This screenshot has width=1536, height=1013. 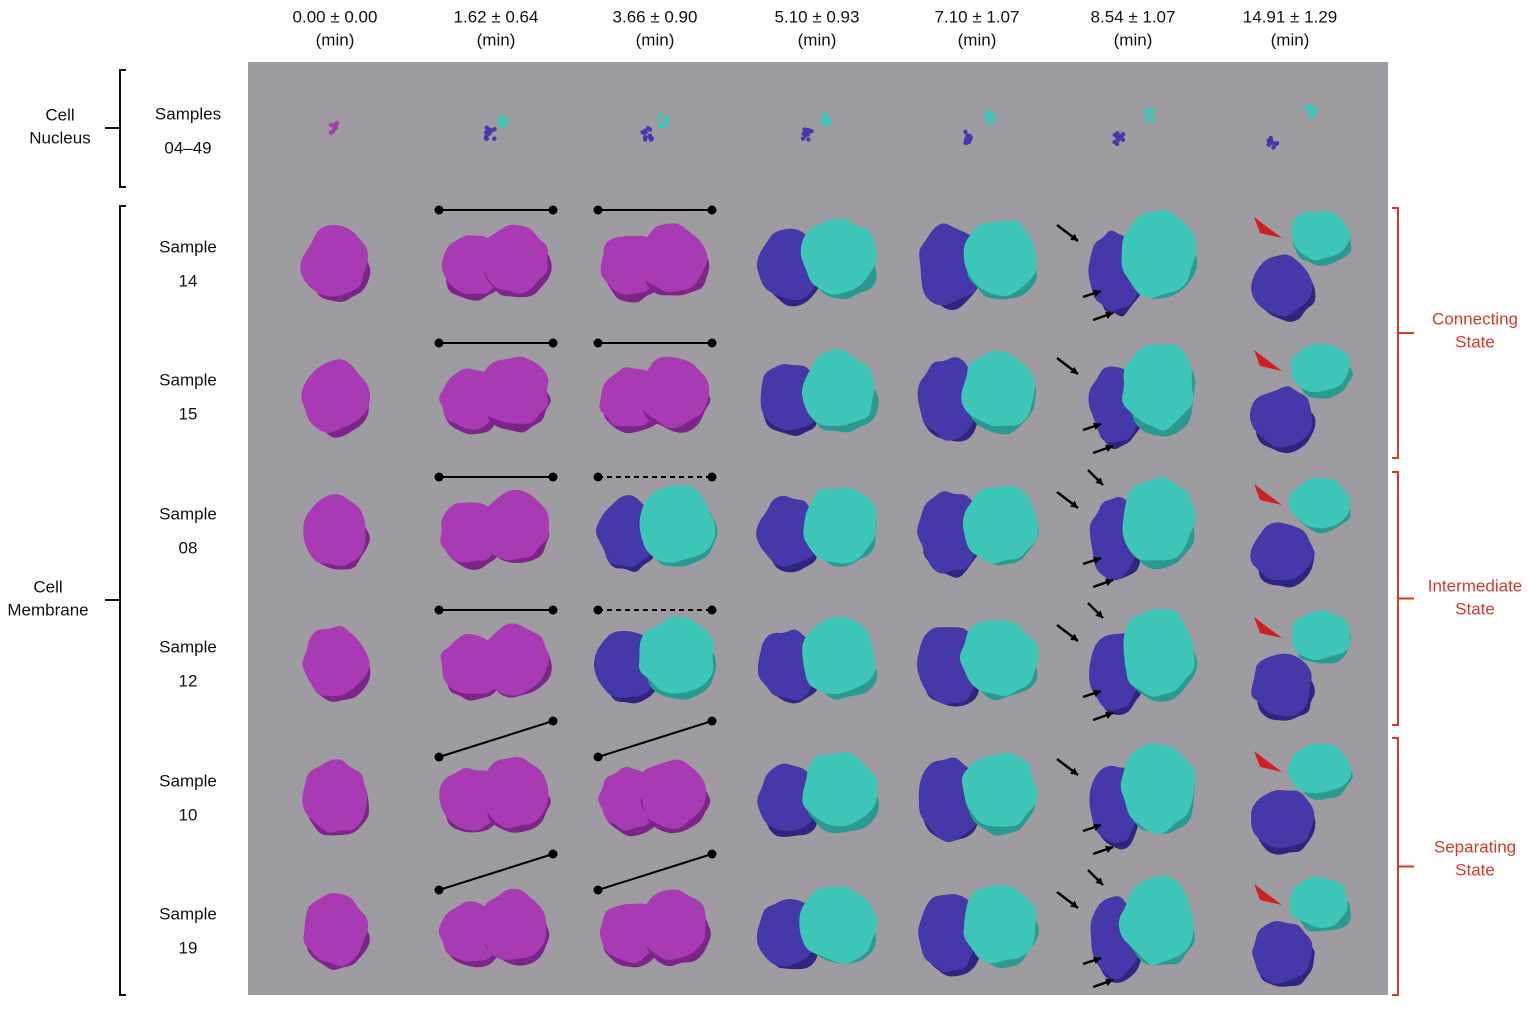 What do you see at coordinates (977, 16) in the screenshot?
I see `column-time: 7.10 ± 1.07` at bounding box center [977, 16].